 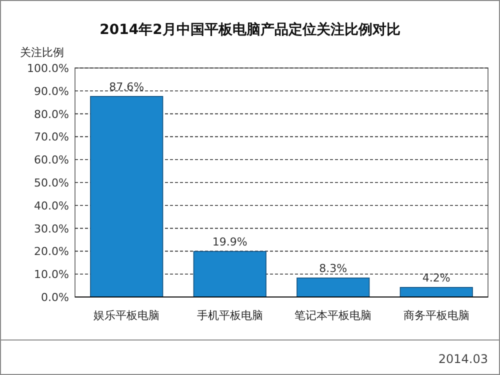 I want to click on y-tick-label: 0.0%, so click(x=55, y=297).